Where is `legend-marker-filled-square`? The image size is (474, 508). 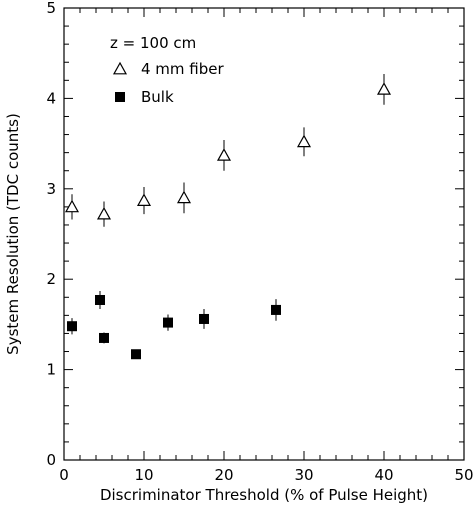
legend-marker-filled-square is located at coordinates (120, 97).